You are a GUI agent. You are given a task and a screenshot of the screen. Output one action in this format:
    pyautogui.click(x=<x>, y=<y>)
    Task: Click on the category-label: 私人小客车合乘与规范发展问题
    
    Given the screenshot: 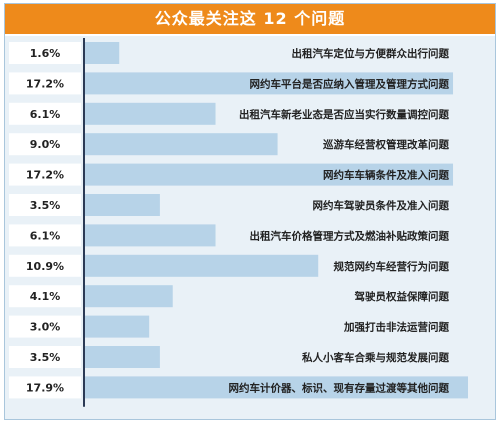 What is the action you would take?
    pyautogui.click(x=375, y=357)
    